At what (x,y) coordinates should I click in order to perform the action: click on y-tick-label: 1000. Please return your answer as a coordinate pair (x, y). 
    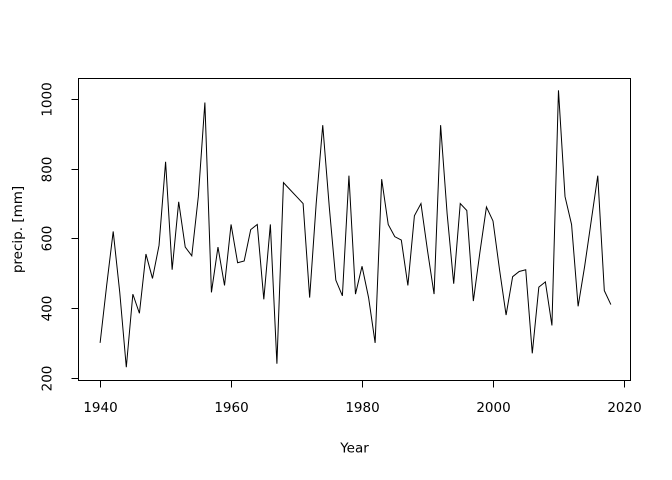
    Looking at the image, I should click on (48, 99).